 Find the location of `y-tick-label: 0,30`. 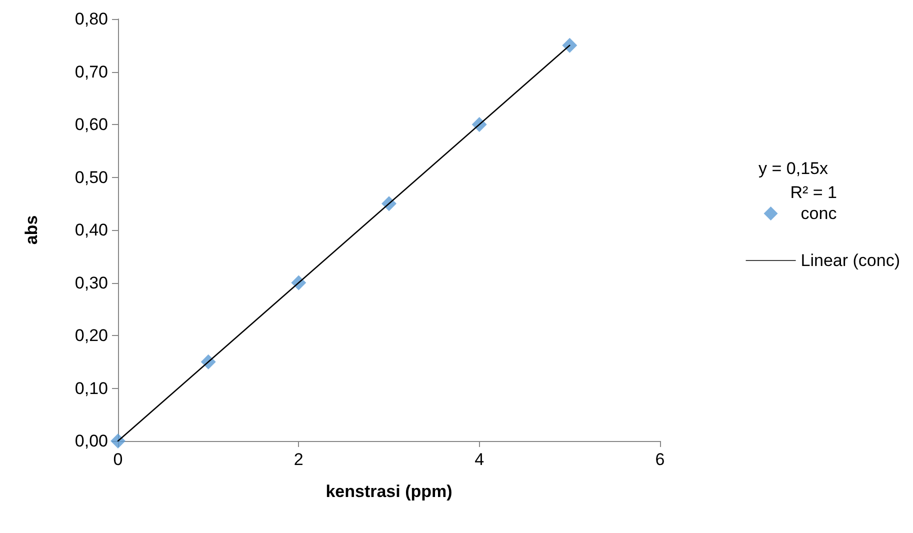

y-tick-label: 0,30 is located at coordinates (91, 282).